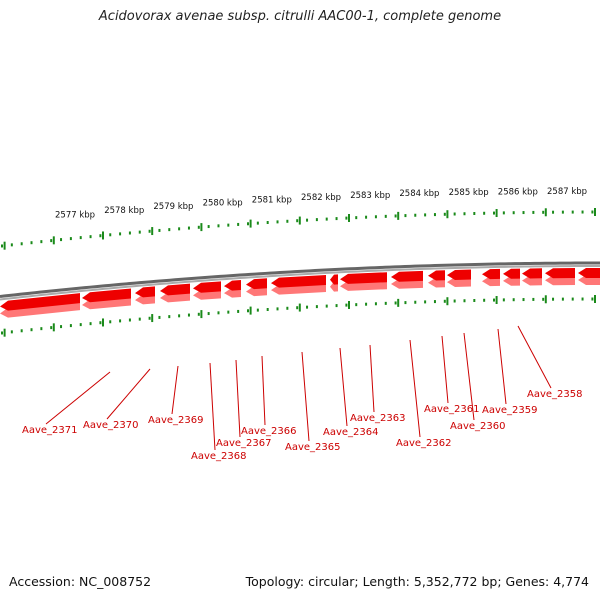 Image resolution: width=600 pixels, height=600 pixels. What do you see at coordinates (452, 409) in the screenshot?
I see `gene-label: Aave_2361` at bounding box center [452, 409].